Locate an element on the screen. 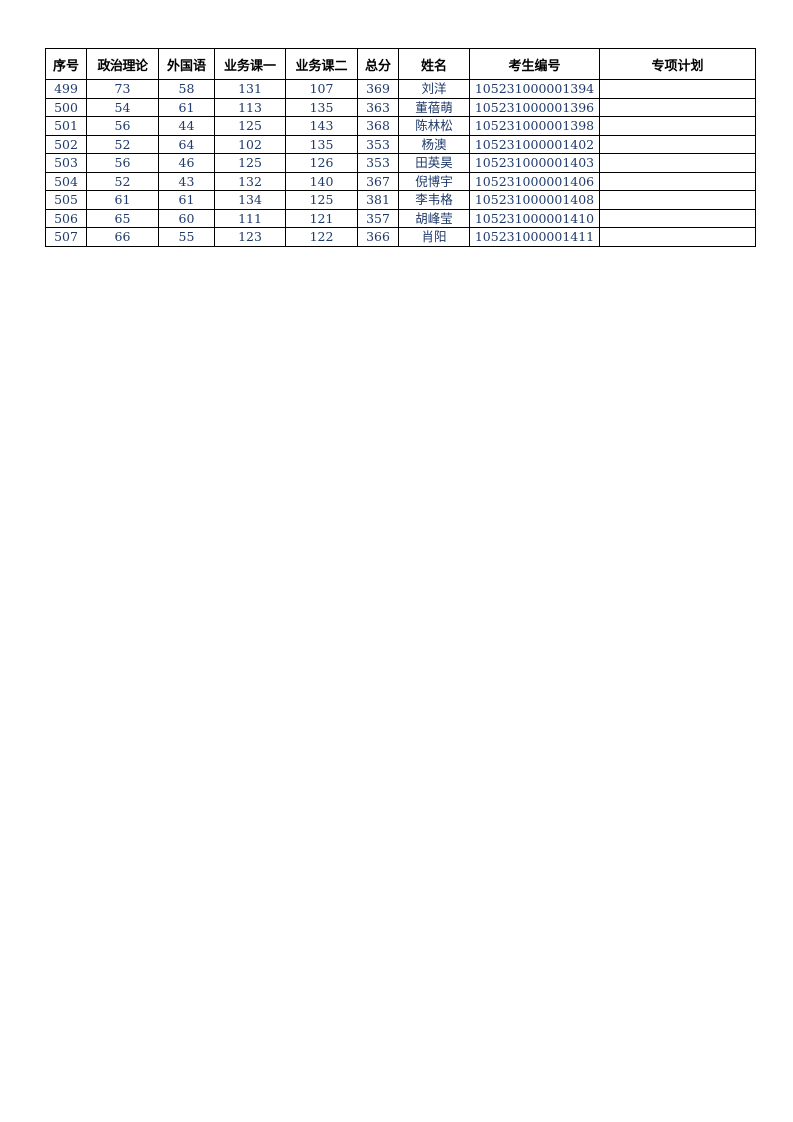 The image size is (793, 1122). table-row: 504 52 43 132 140 367 倪博宇 105231000001406 is located at coordinates (400, 181).